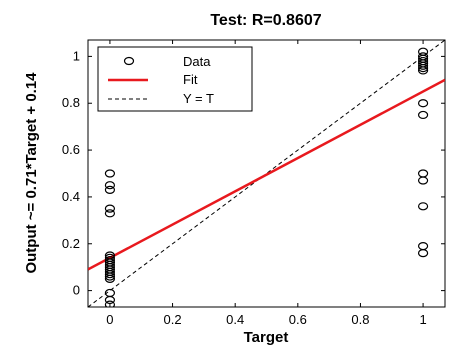  I want to click on chart-title: Test: R=0.8607, so click(265, 20).